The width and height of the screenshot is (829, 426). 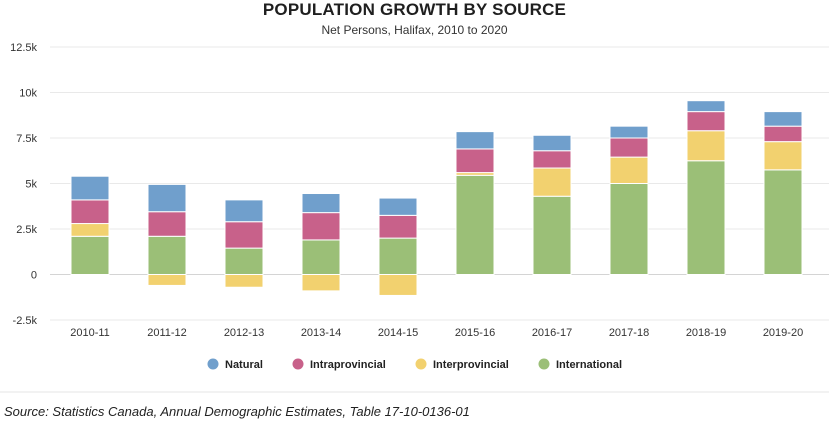 What do you see at coordinates (629, 333) in the screenshot?
I see `x-tick-label: 2017-18` at bounding box center [629, 333].